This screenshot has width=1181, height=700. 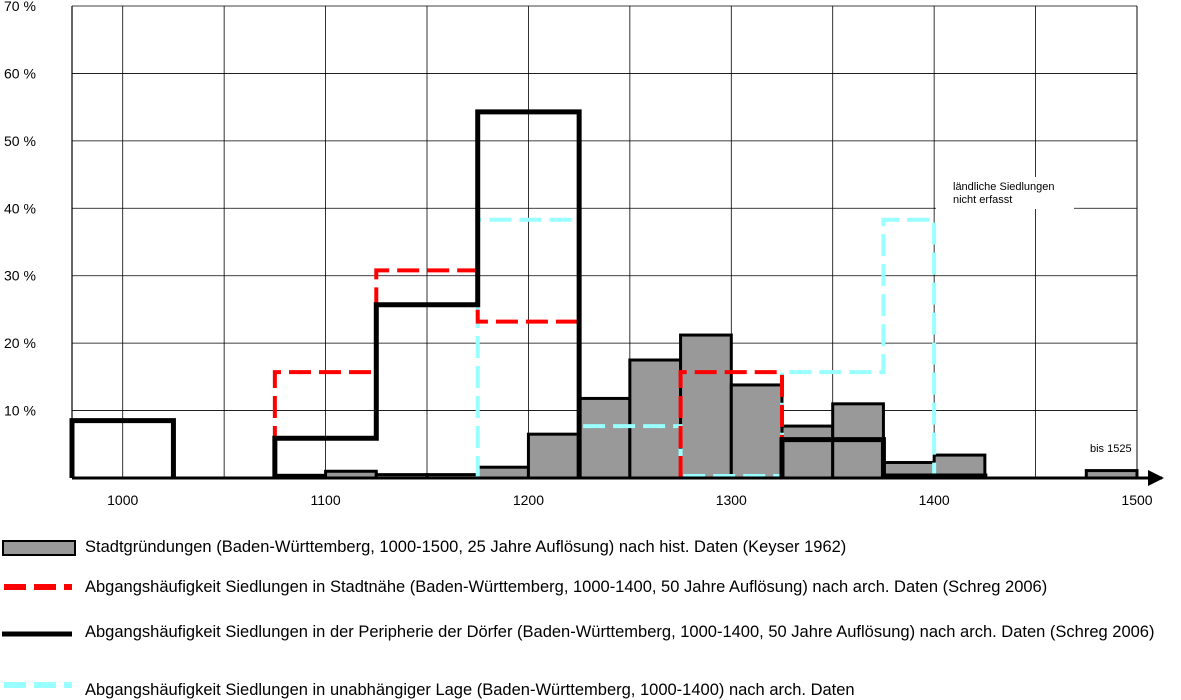 I want to click on rural-note-line1: ländliche Siedlungen, so click(x=1004, y=187).